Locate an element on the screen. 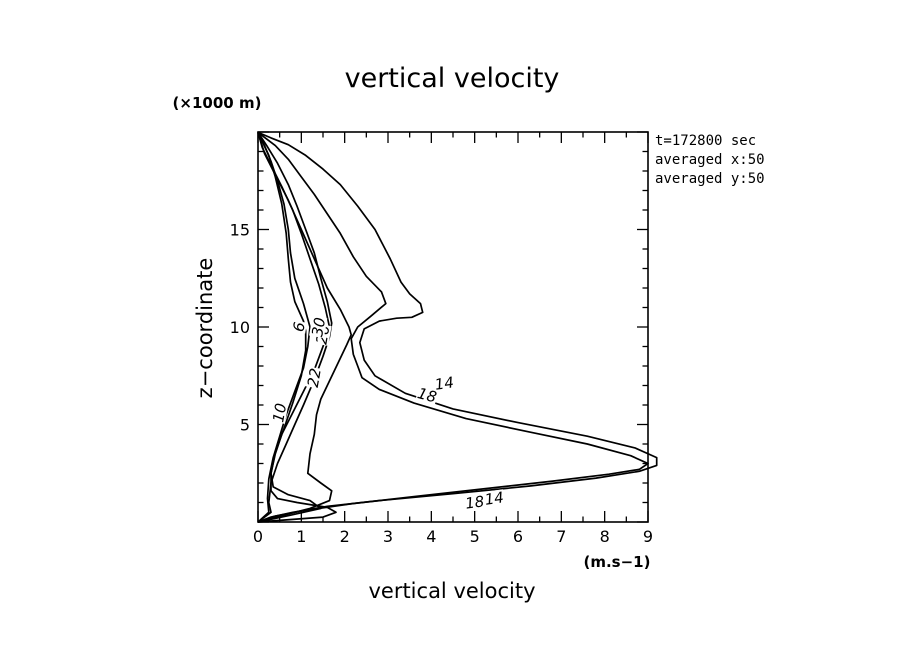  x-tick-label: 7 is located at coordinates (561, 536).